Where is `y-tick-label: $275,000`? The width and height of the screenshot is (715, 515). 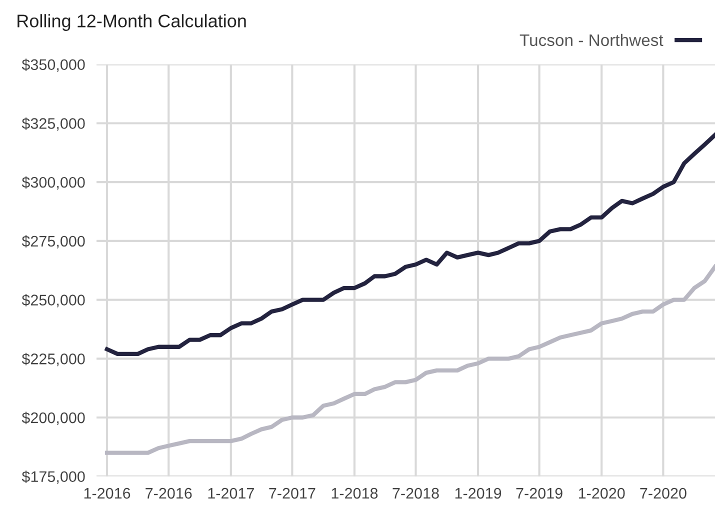 y-tick-label: $275,000 is located at coordinates (53, 241).